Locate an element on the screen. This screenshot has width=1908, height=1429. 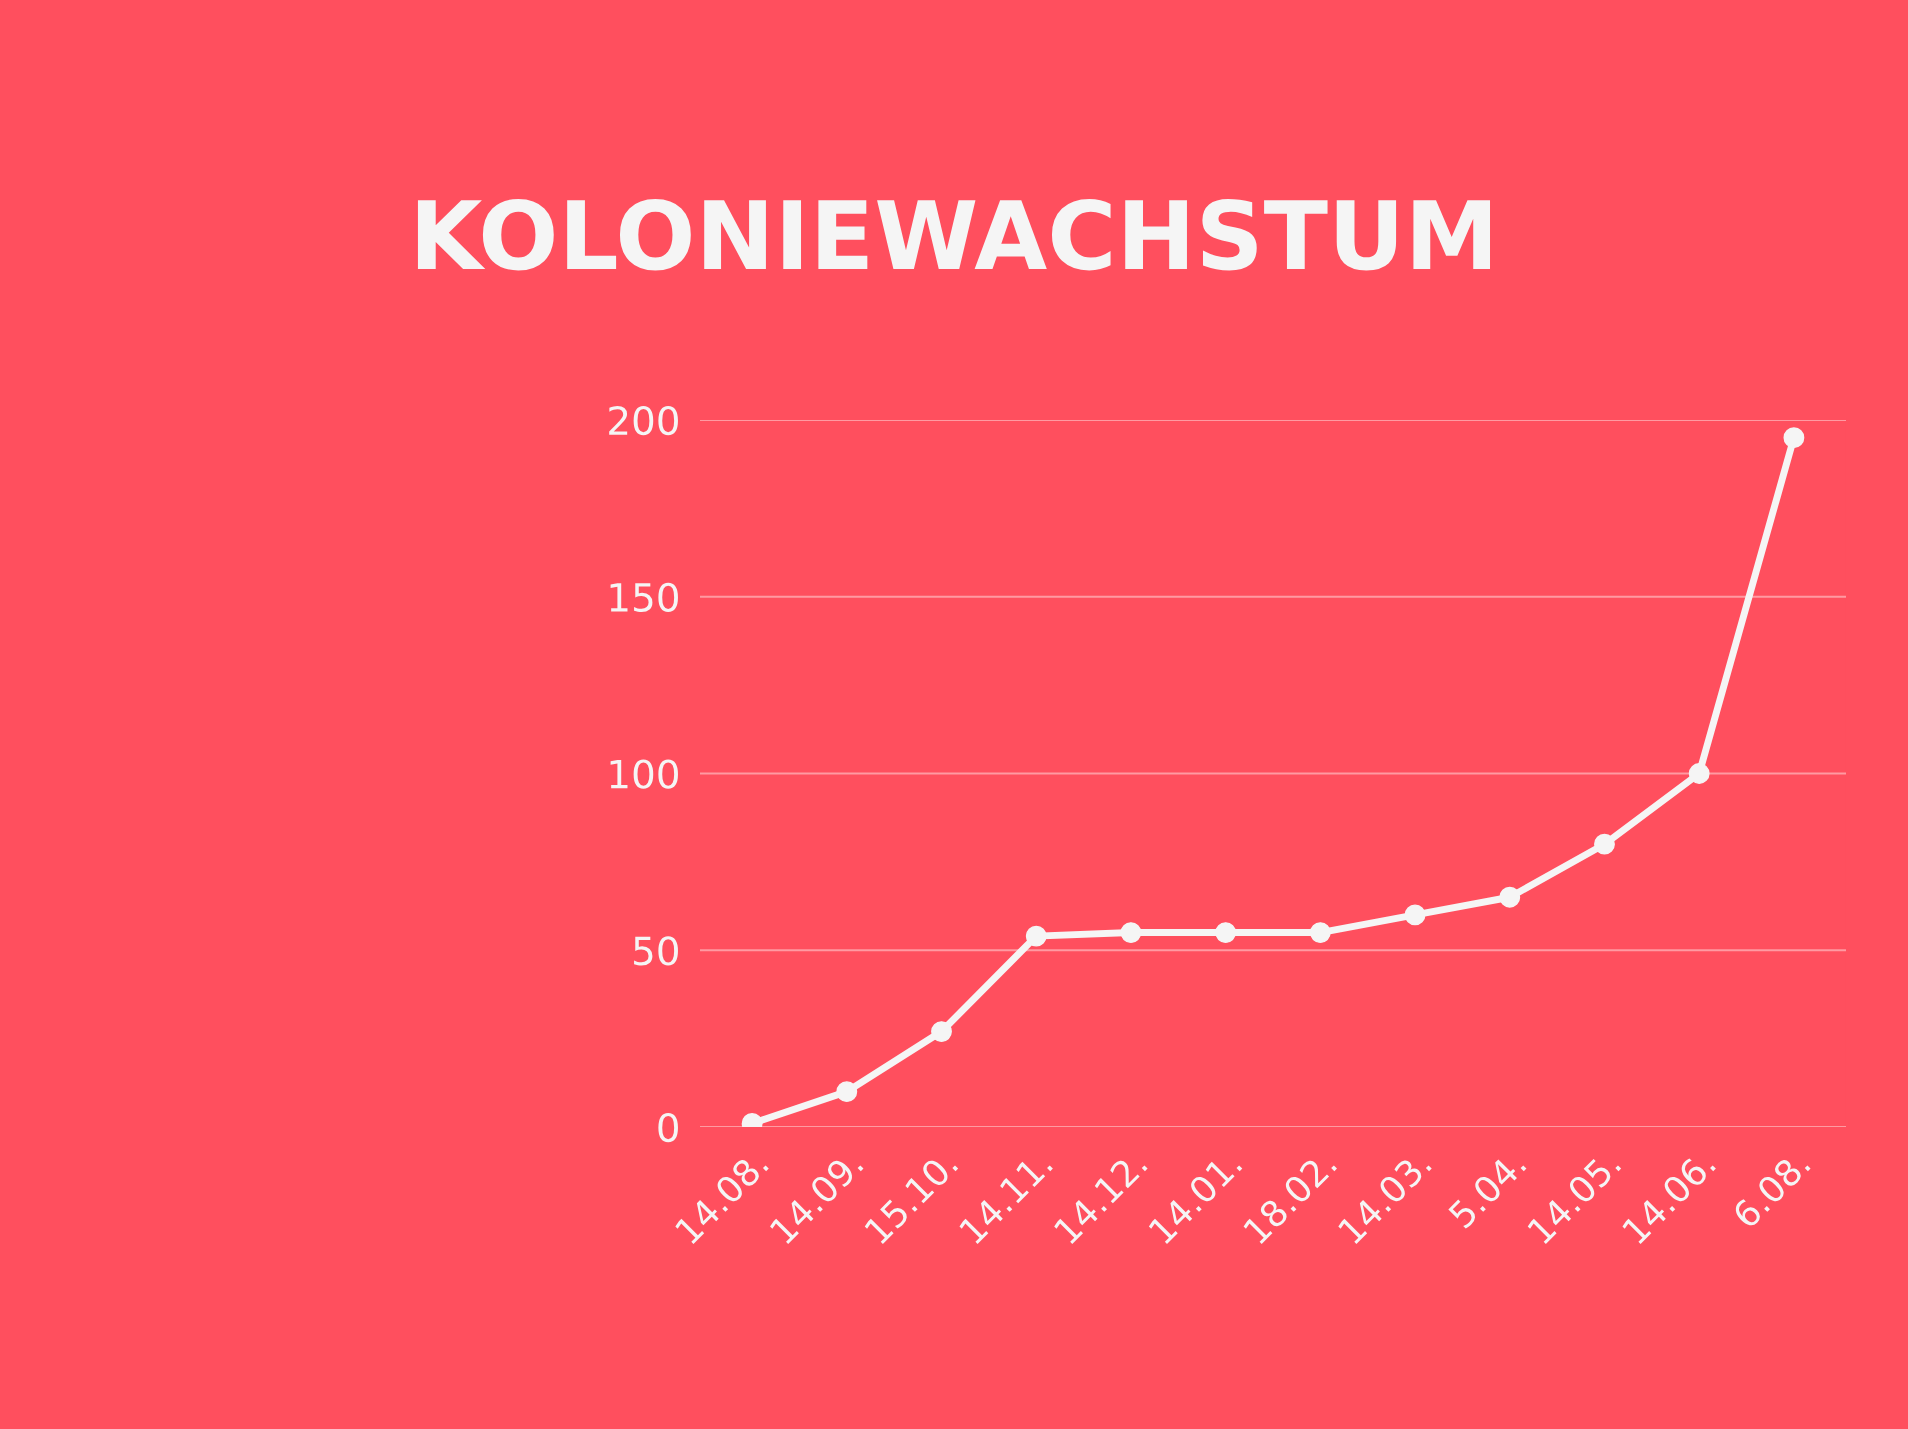
y-tick-label: 100 is located at coordinates (644, 774).